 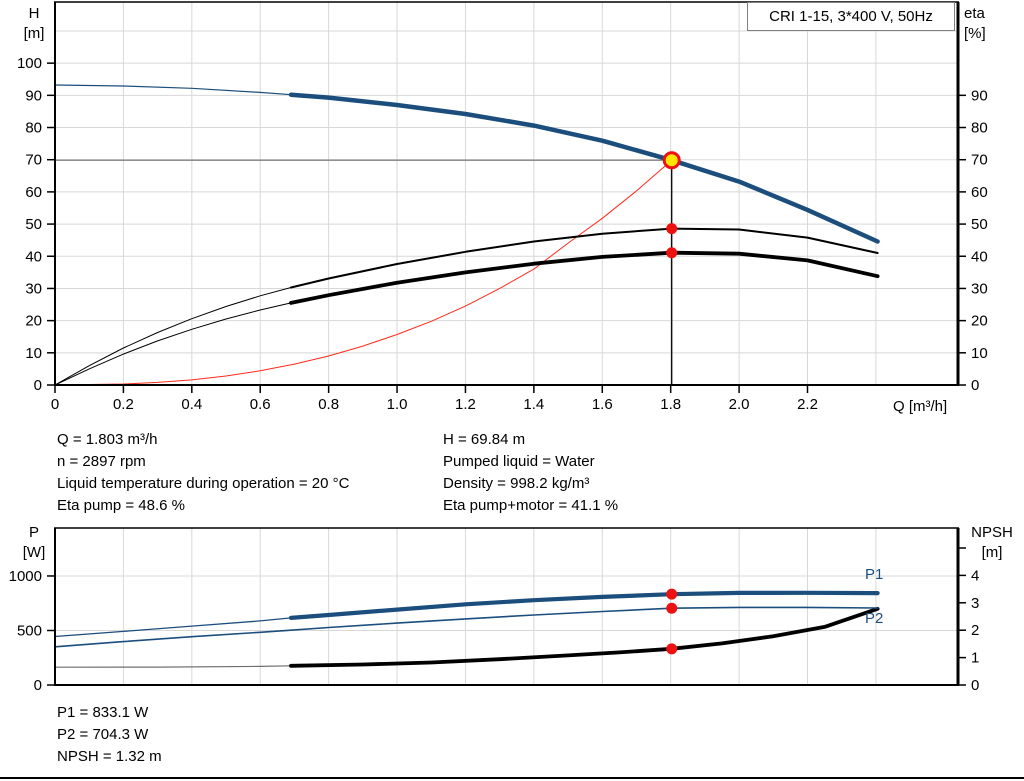 What do you see at coordinates (109, 756) in the screenshot?
I see `result-npsh: NPSH = 1.32 m` at bounding box center [109, 756].